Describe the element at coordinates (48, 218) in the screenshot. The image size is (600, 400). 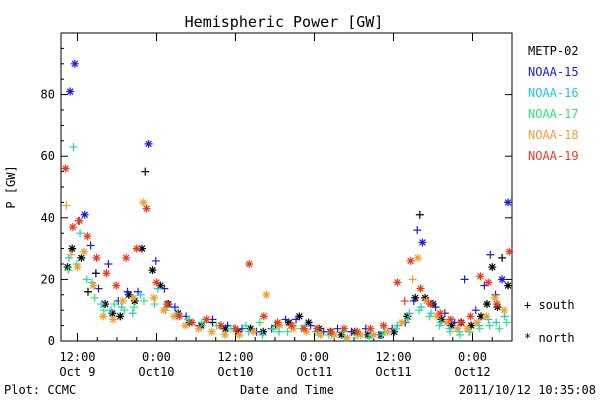
I see `y-tick-label: 40` at that location.